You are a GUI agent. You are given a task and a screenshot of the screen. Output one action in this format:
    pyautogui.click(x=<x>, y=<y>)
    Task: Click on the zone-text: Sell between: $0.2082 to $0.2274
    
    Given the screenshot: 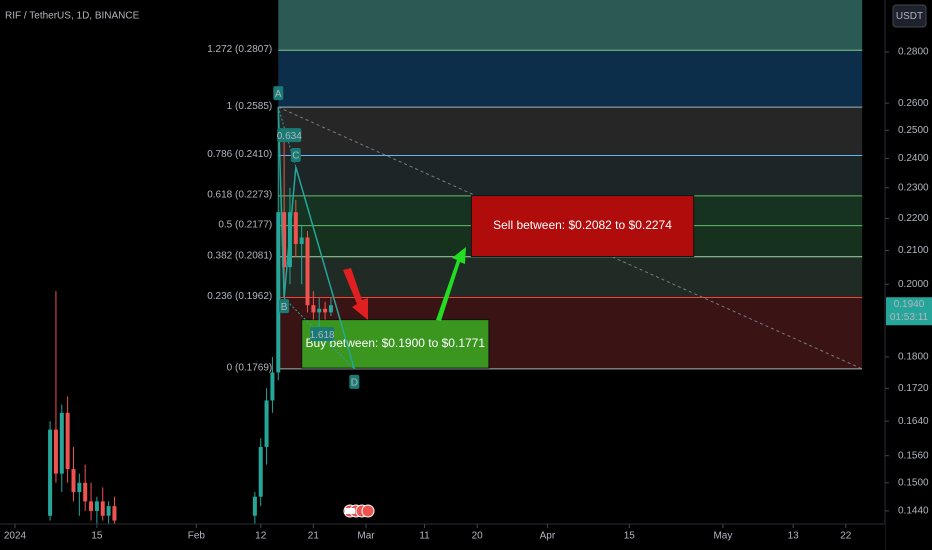 What is the action you would take?
    pyautogui.click(x=582, y=225)
    